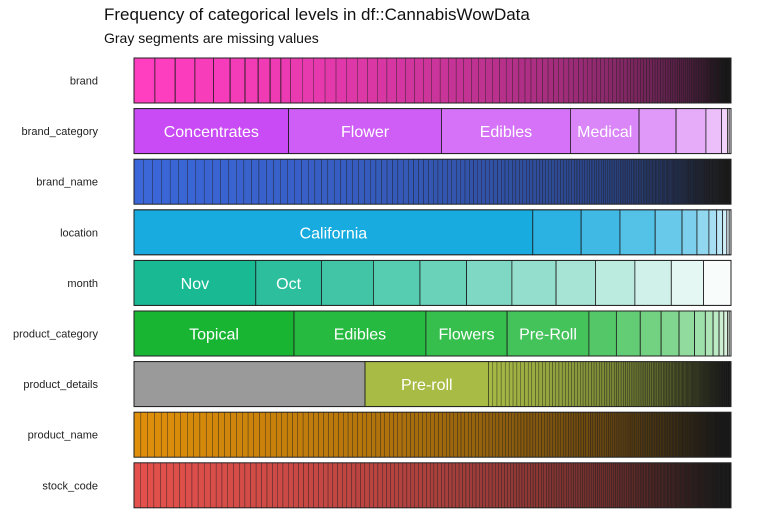 The height and width of the screenshot is (528, 768). Describe the element at coordinates (360, 335) in the screenshot. I see `segment-label: Edibles` at that location.